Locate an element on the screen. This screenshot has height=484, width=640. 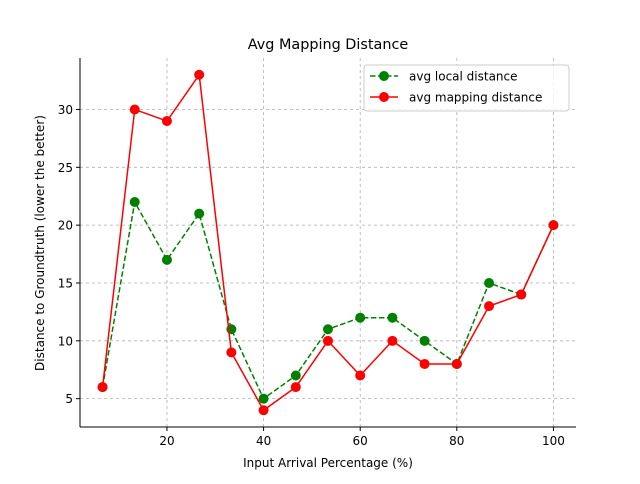
legend: avg local distance avg mapping distance is located at coordinates (466, 88).